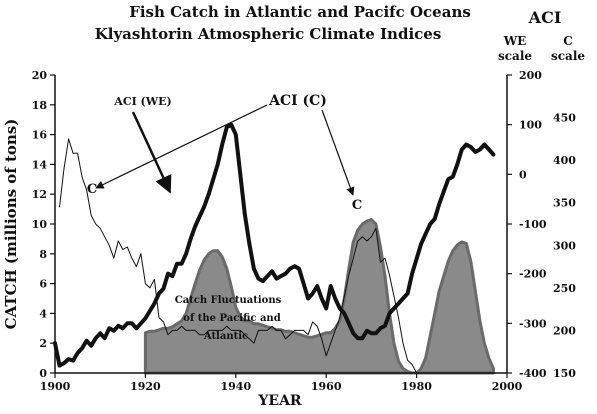 The width and height of the screenshot is (597, 414). What do you see at coordinates (300, 12) in the screenshot?
I see `chart-title: Fish Catch in Atlantic and Pacifc Oceans` at bounding box center [300, 12].